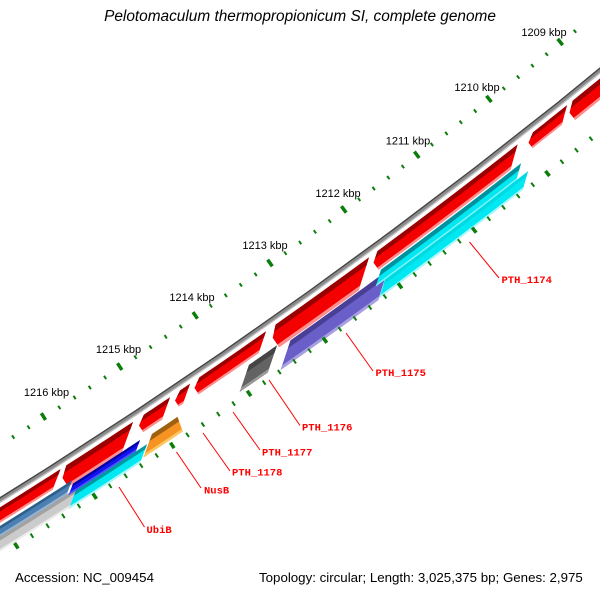  I want to click on svg-text: PTH_1175, so click(401, 374).